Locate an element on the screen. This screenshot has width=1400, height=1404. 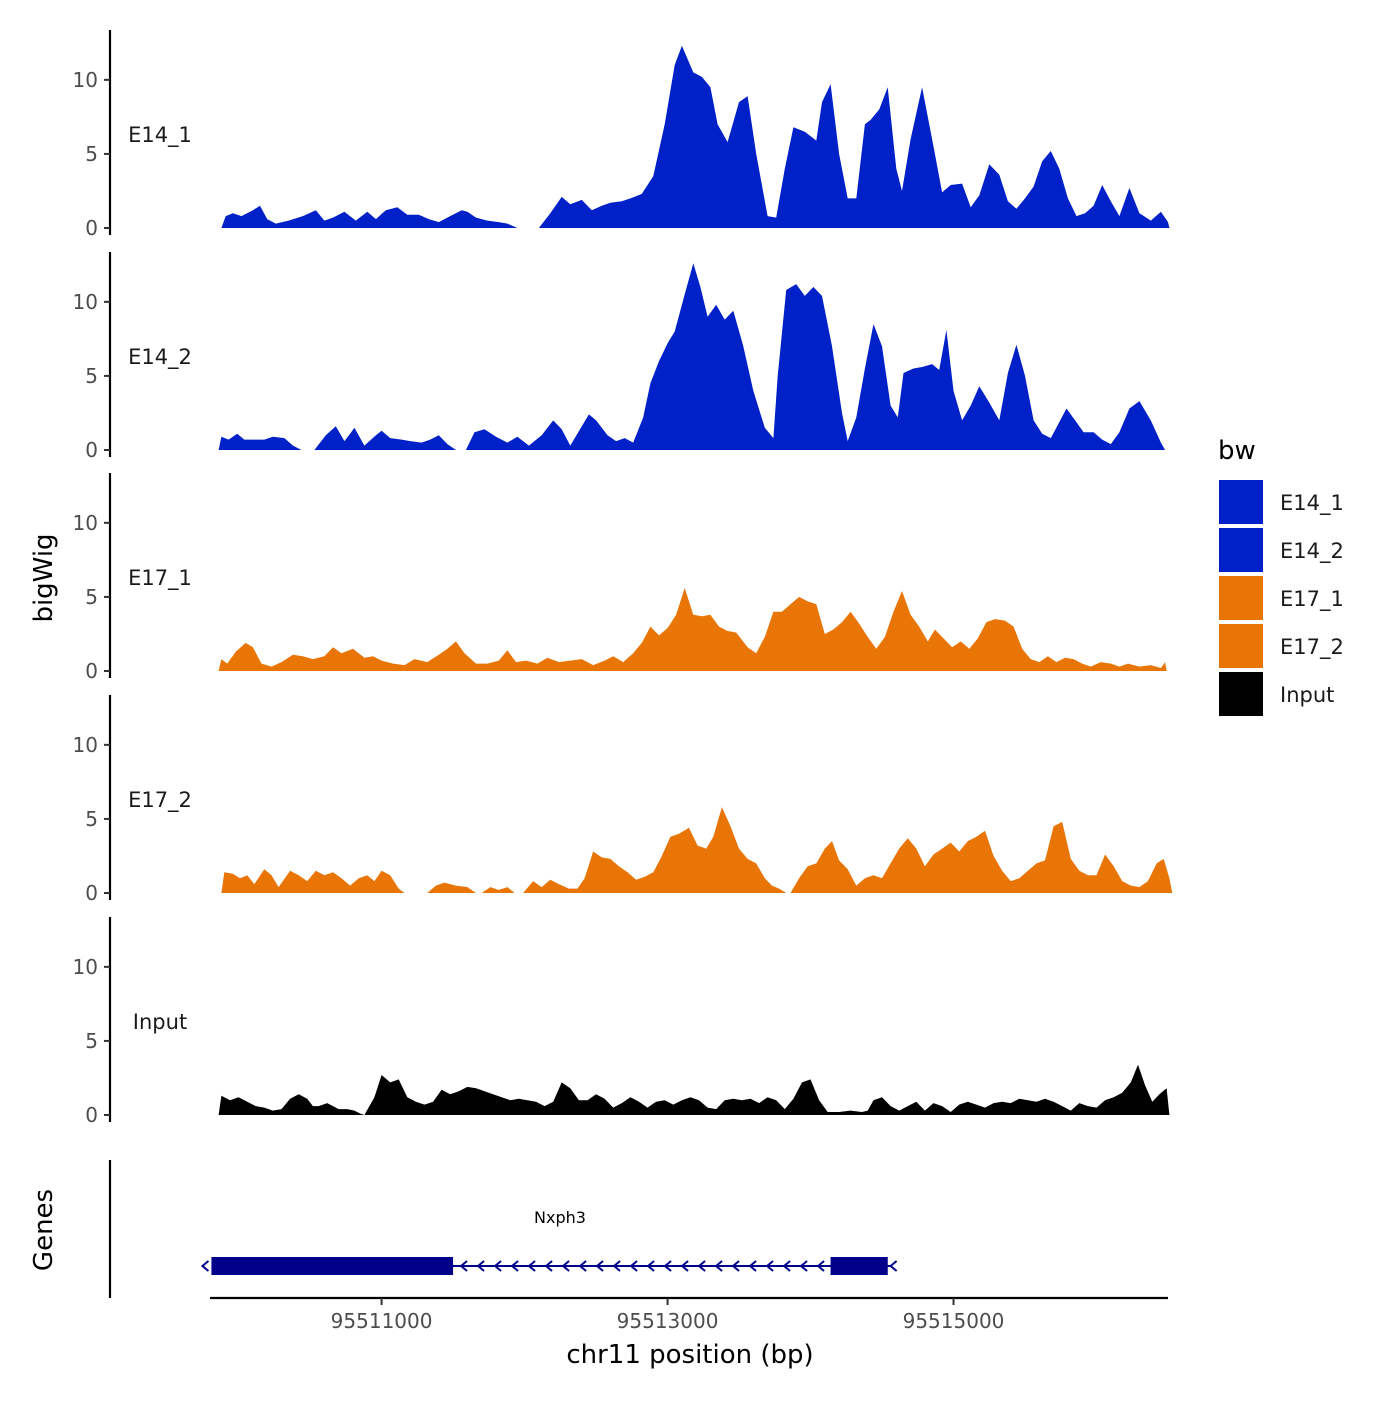
legend-item-E17_2: E17_2 is located at coordinates (1281, 646).